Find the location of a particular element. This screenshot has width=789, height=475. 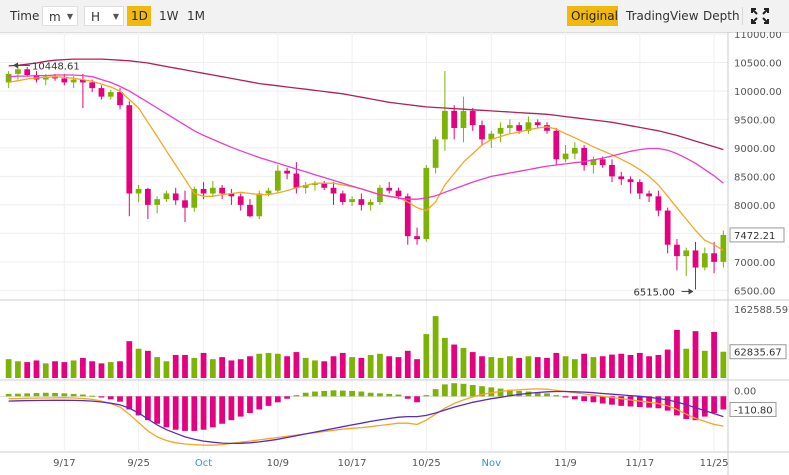

interval-1d-button: 1D is located at coordinates (139, 16).